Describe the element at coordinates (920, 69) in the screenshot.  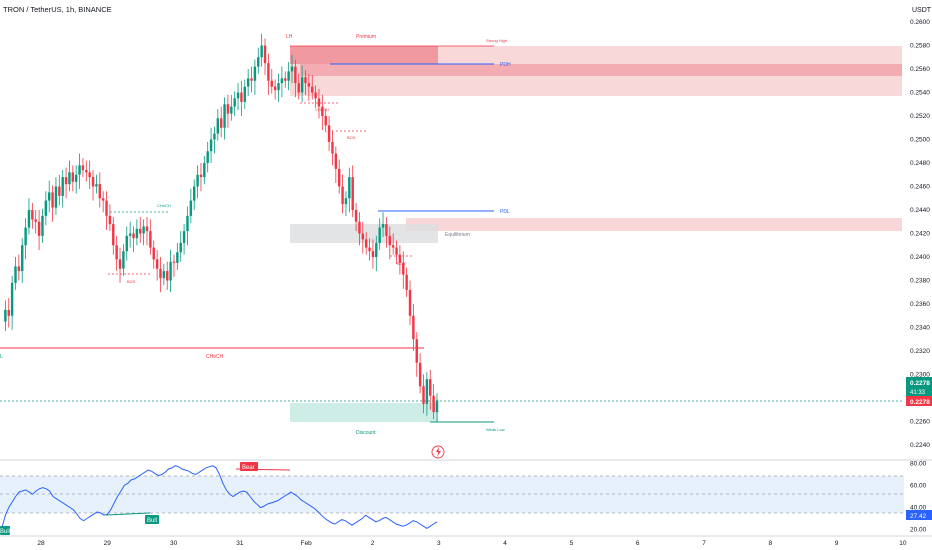
I see `price-tick: 0.2560` at that location.